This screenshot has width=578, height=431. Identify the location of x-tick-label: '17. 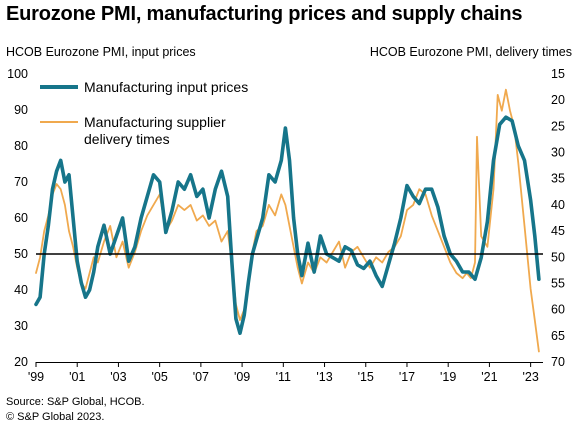
(407, 377).